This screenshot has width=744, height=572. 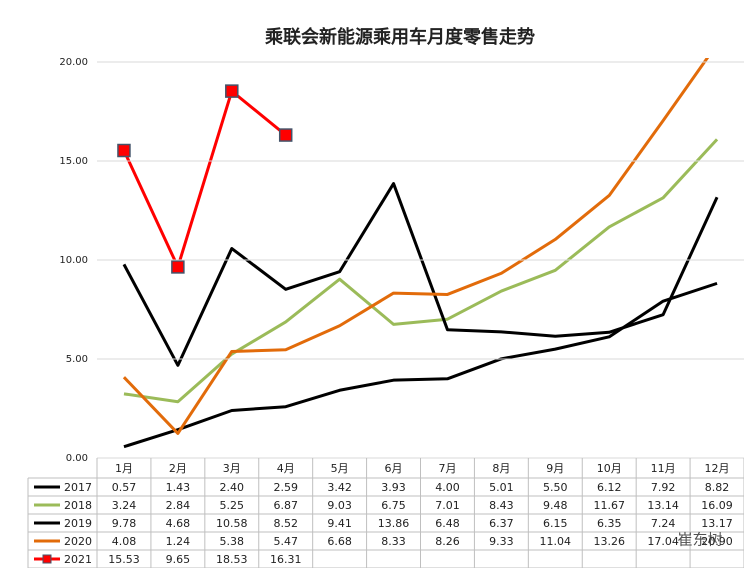 I want to click on table-value: 1.24, so click(x=178, y=541).